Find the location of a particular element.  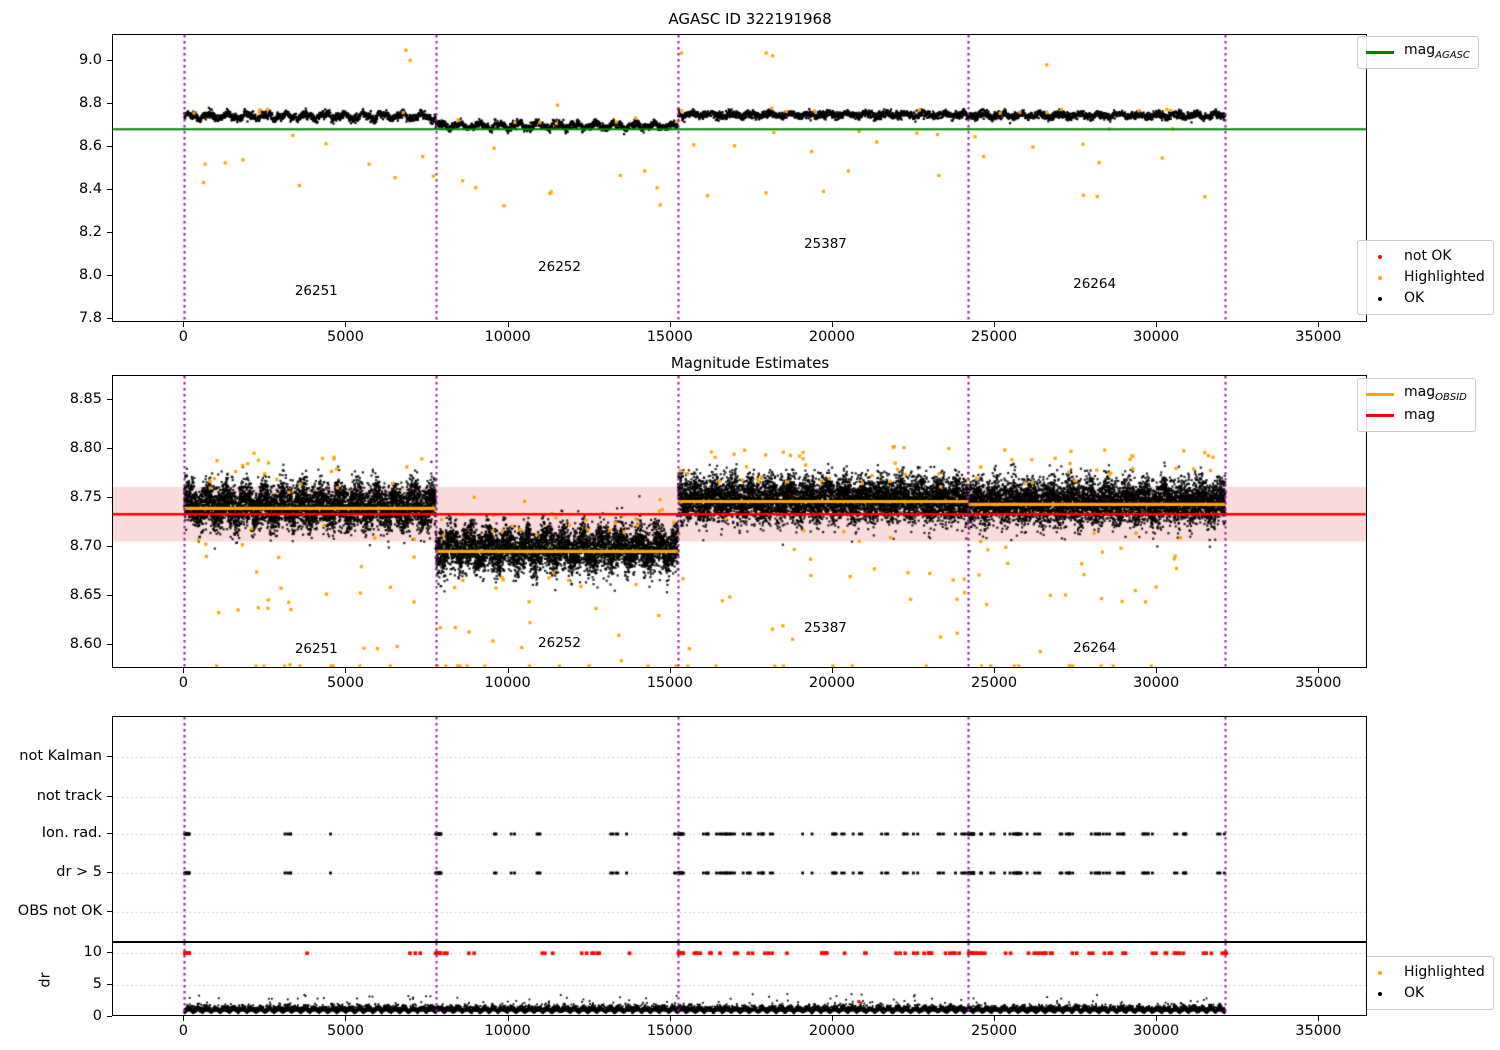

legend-item-not-ok: not OK is located at coordinates (1425, 256).